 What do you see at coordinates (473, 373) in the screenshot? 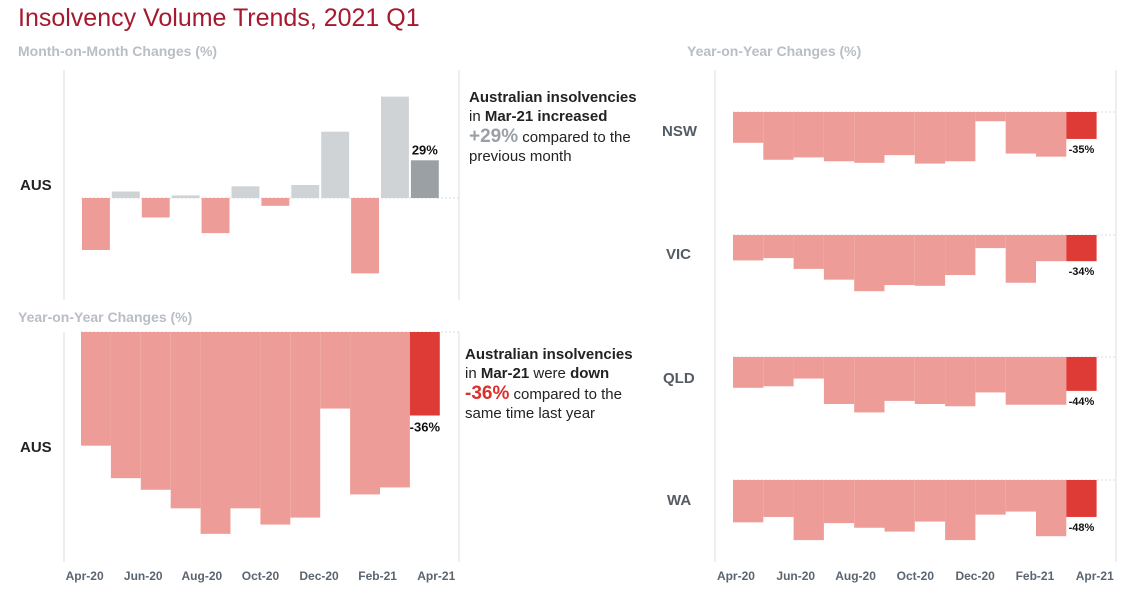
I see `yoy-commentary-line2-pre: in` at bounding box center [473, 373].